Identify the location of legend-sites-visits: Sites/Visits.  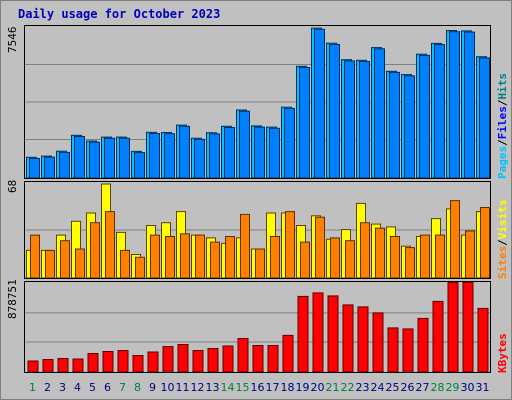
(503, 230).